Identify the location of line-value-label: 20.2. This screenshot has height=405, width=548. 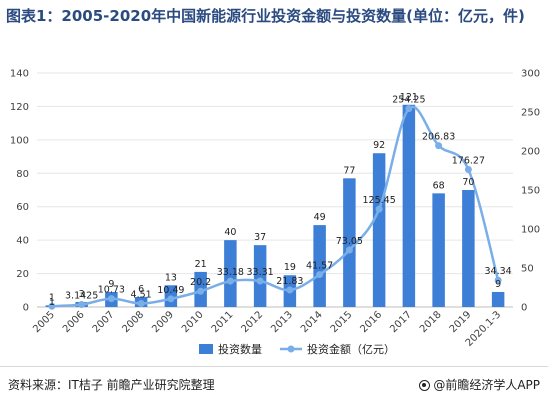
(200, 282).